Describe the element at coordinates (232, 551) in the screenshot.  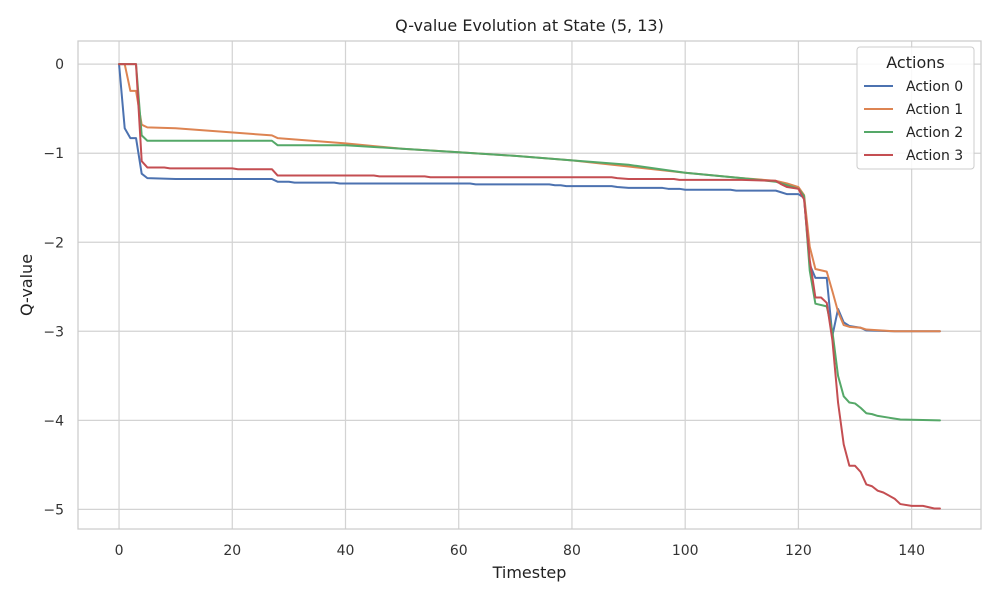
I see `x-tick-label: 20` at that location.